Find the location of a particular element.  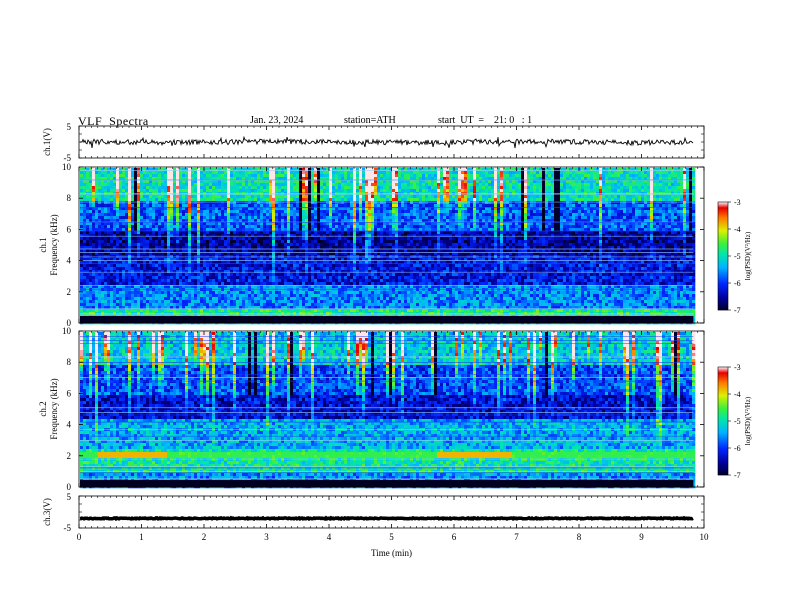

x-tick-label: 0 is located at coordinates (79, 537).